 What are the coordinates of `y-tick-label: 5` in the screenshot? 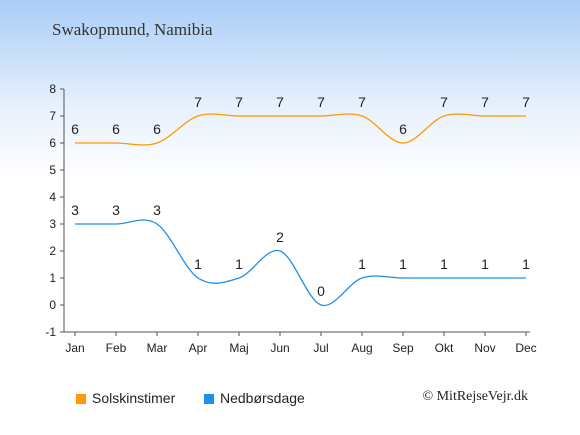 It's located at (52, 170).